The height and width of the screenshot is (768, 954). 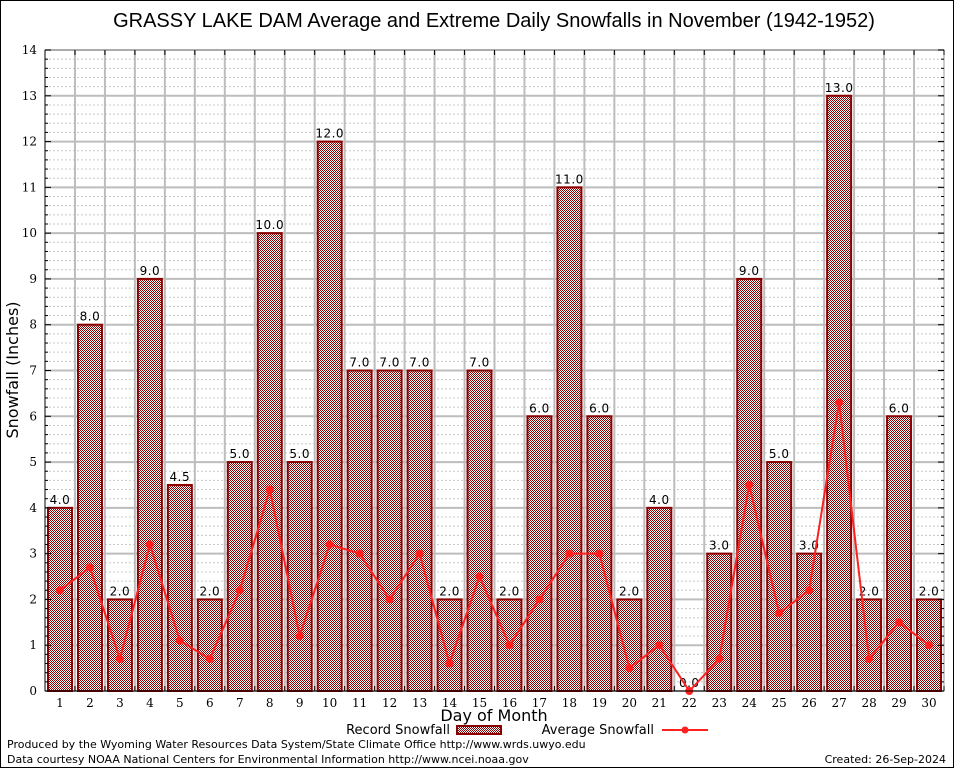 What do you see at coordinates (270, 703) in the screenshot?
I see `x-tick-label: 8` at bounding box center [270, 703].